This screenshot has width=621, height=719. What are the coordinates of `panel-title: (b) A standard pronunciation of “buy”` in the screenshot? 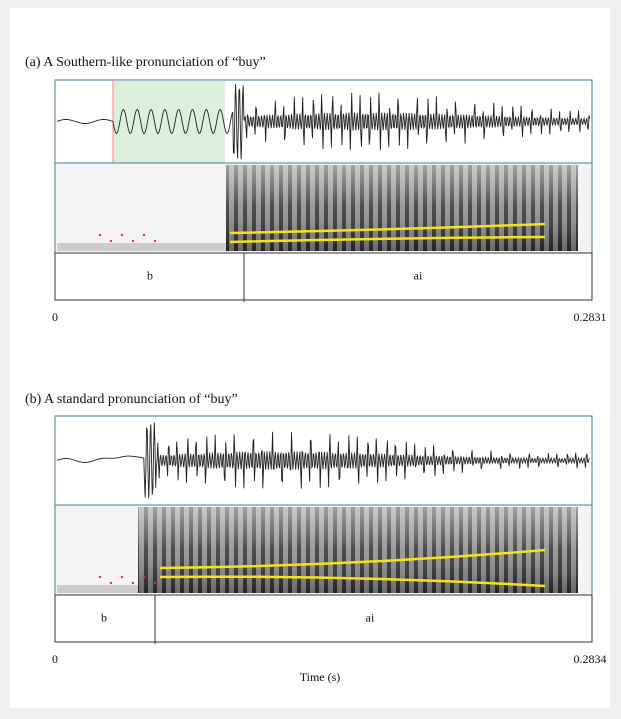 It's located at (131, 399).